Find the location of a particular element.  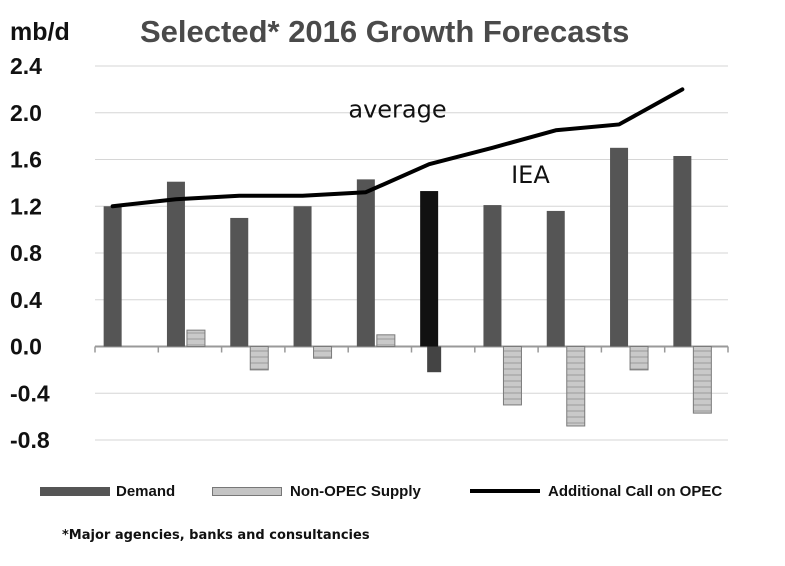

y-tick-label: 0.0 is located at coordinates (26, 347).